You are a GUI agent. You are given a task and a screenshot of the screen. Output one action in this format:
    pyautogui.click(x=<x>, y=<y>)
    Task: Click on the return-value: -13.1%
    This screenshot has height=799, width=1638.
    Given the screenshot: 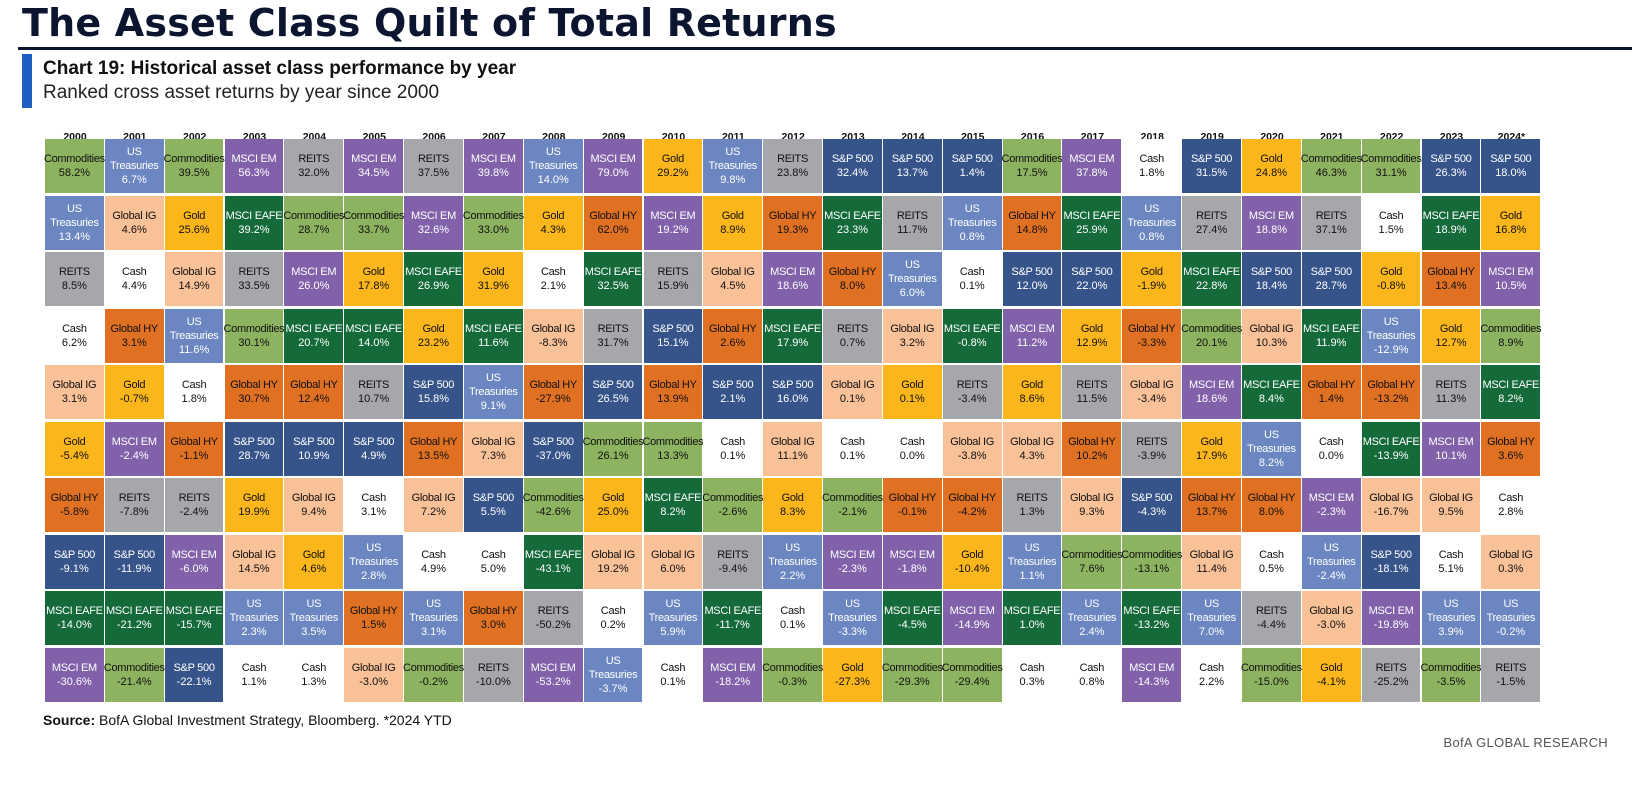 What is the action you would take?
    pyautogui.click(x=1152, y=568)
    